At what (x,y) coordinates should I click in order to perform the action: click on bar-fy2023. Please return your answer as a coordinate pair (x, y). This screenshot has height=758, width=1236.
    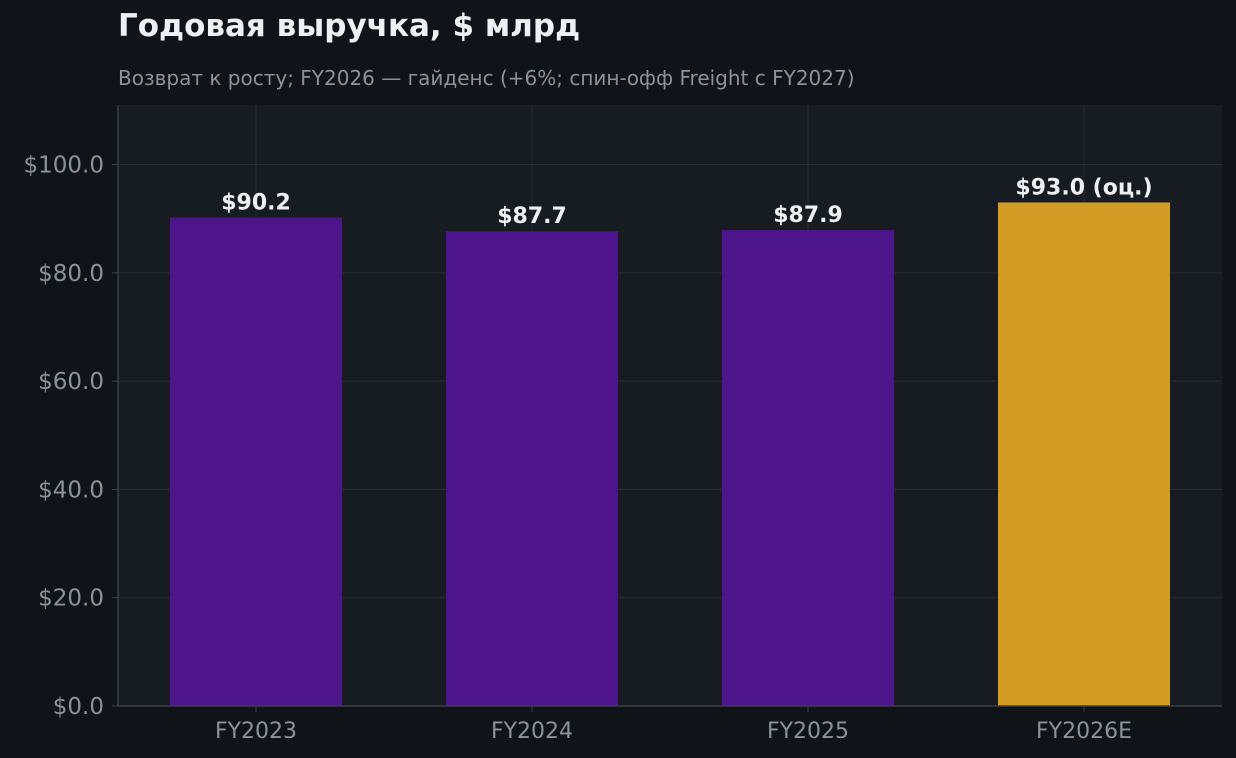
    Looking at the image, I should click on (256, 462).